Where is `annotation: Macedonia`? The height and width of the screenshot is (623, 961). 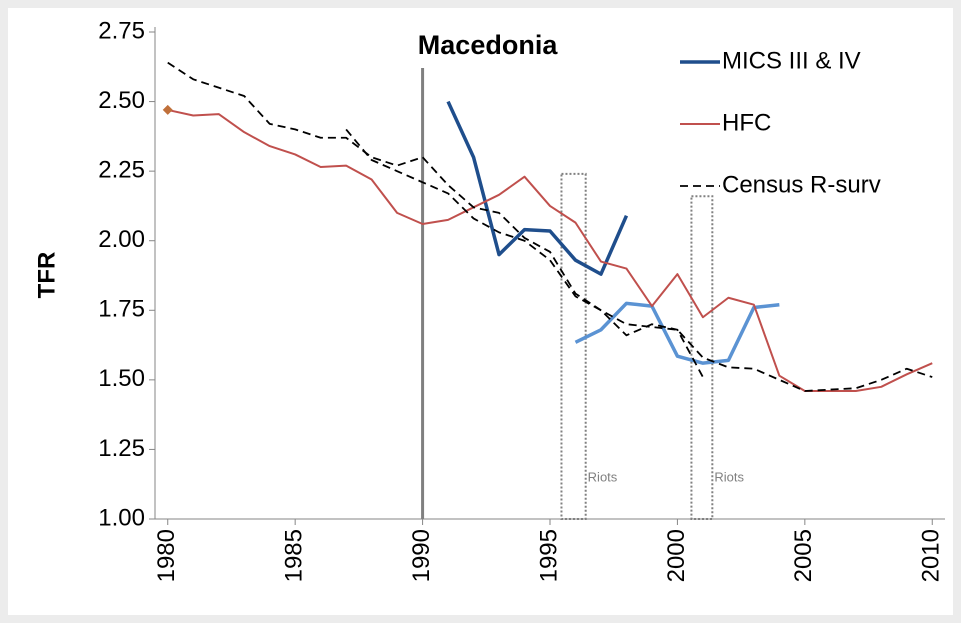 annotation: Macedonia is located at coordinates (488, 45).